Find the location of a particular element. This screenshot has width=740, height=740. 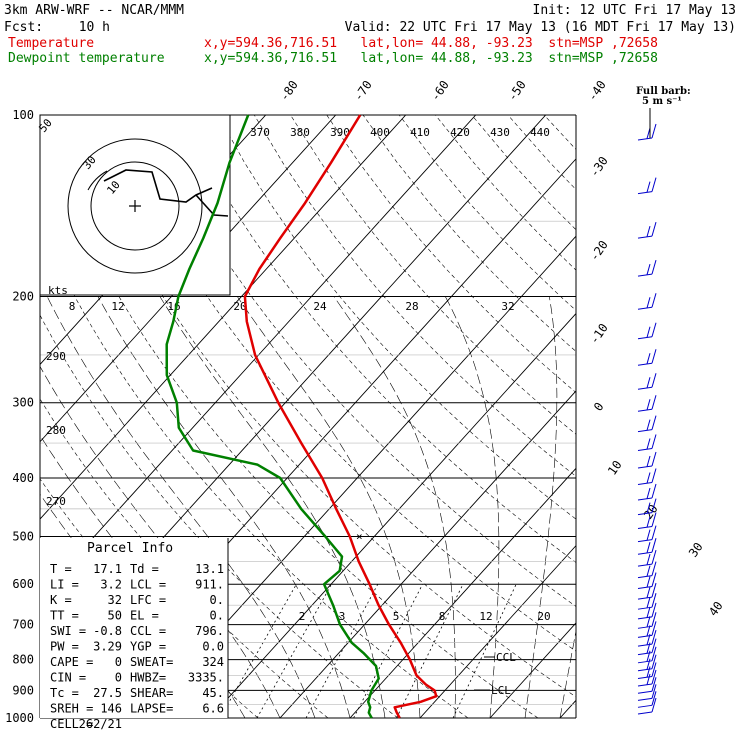

theta-label: 400 is located at coordinates (380, 132).